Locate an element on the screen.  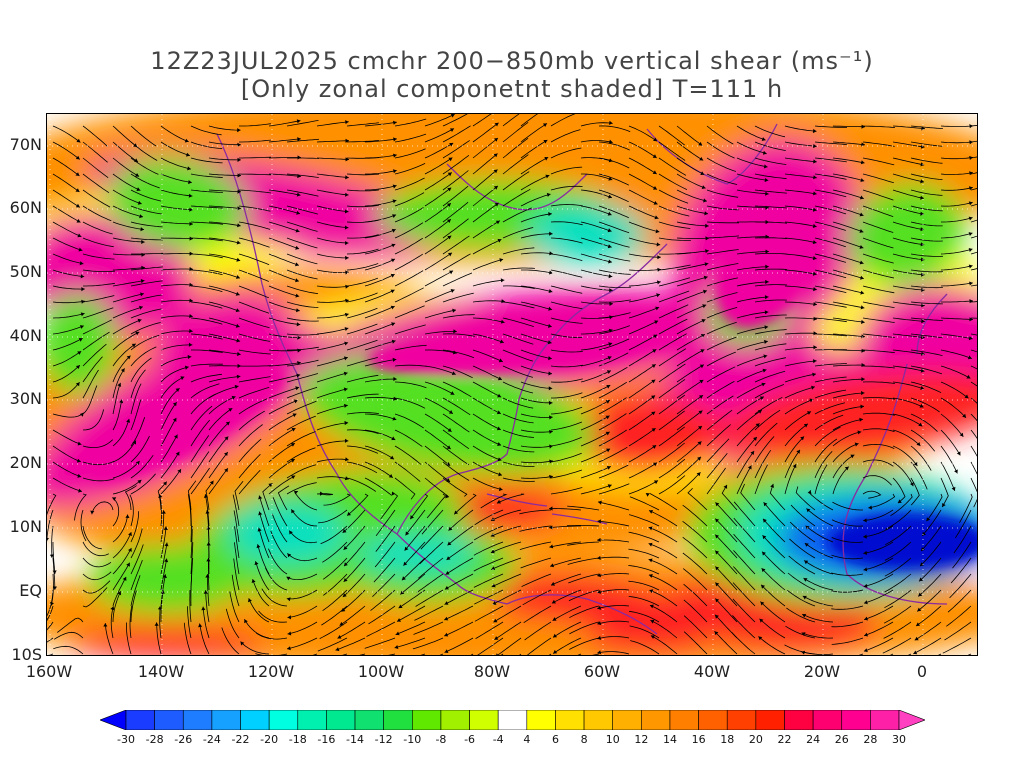
shear-region is located at coordinates (187, 424).